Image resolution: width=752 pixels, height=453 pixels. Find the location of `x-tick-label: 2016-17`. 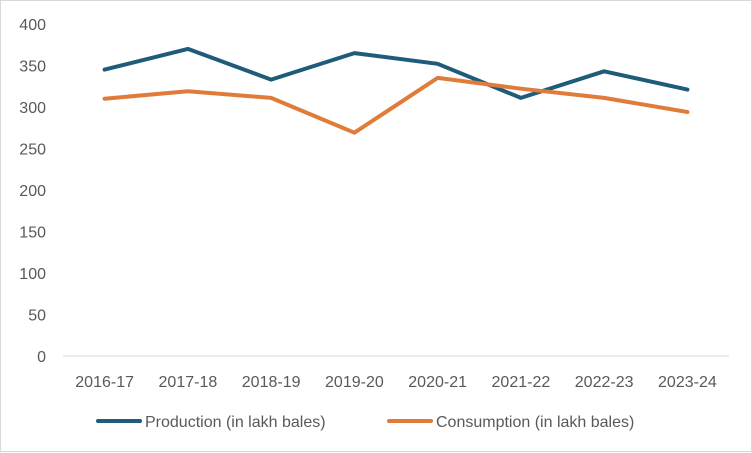

x-tick-label: 2016-17 is located at coordinates (104, 382).